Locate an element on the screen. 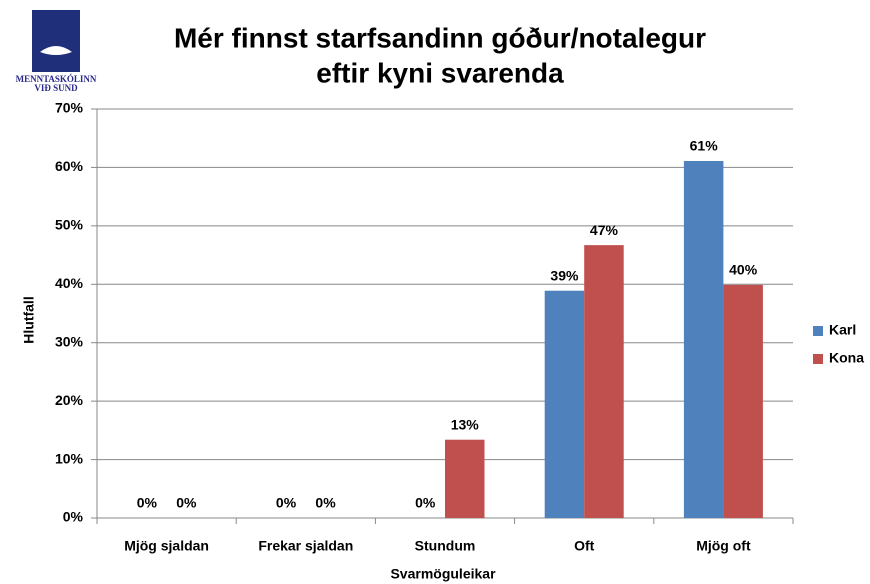 This screenshot has height=584, width=870. x-tick-label: Oft is located at coordinates (584, 546).